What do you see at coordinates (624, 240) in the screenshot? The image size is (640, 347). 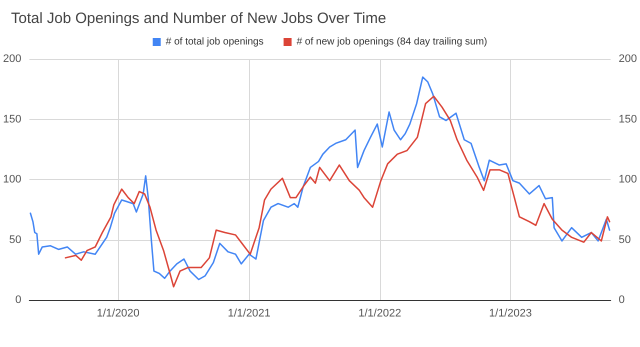 I see `y2-tick-label: 50` at bounding box center [624, 240].